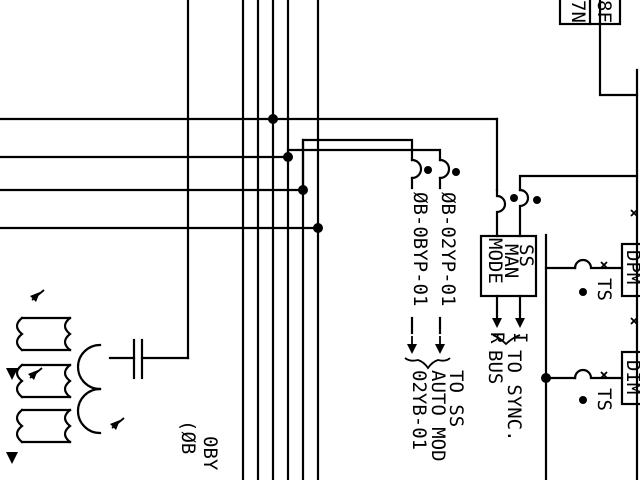 This screenshot has height=480, width=640. What do you see at coordinates (495, 261) in the screenshot?
I see `ss-box-line-3: MODE` at bounding box center [495, 261].